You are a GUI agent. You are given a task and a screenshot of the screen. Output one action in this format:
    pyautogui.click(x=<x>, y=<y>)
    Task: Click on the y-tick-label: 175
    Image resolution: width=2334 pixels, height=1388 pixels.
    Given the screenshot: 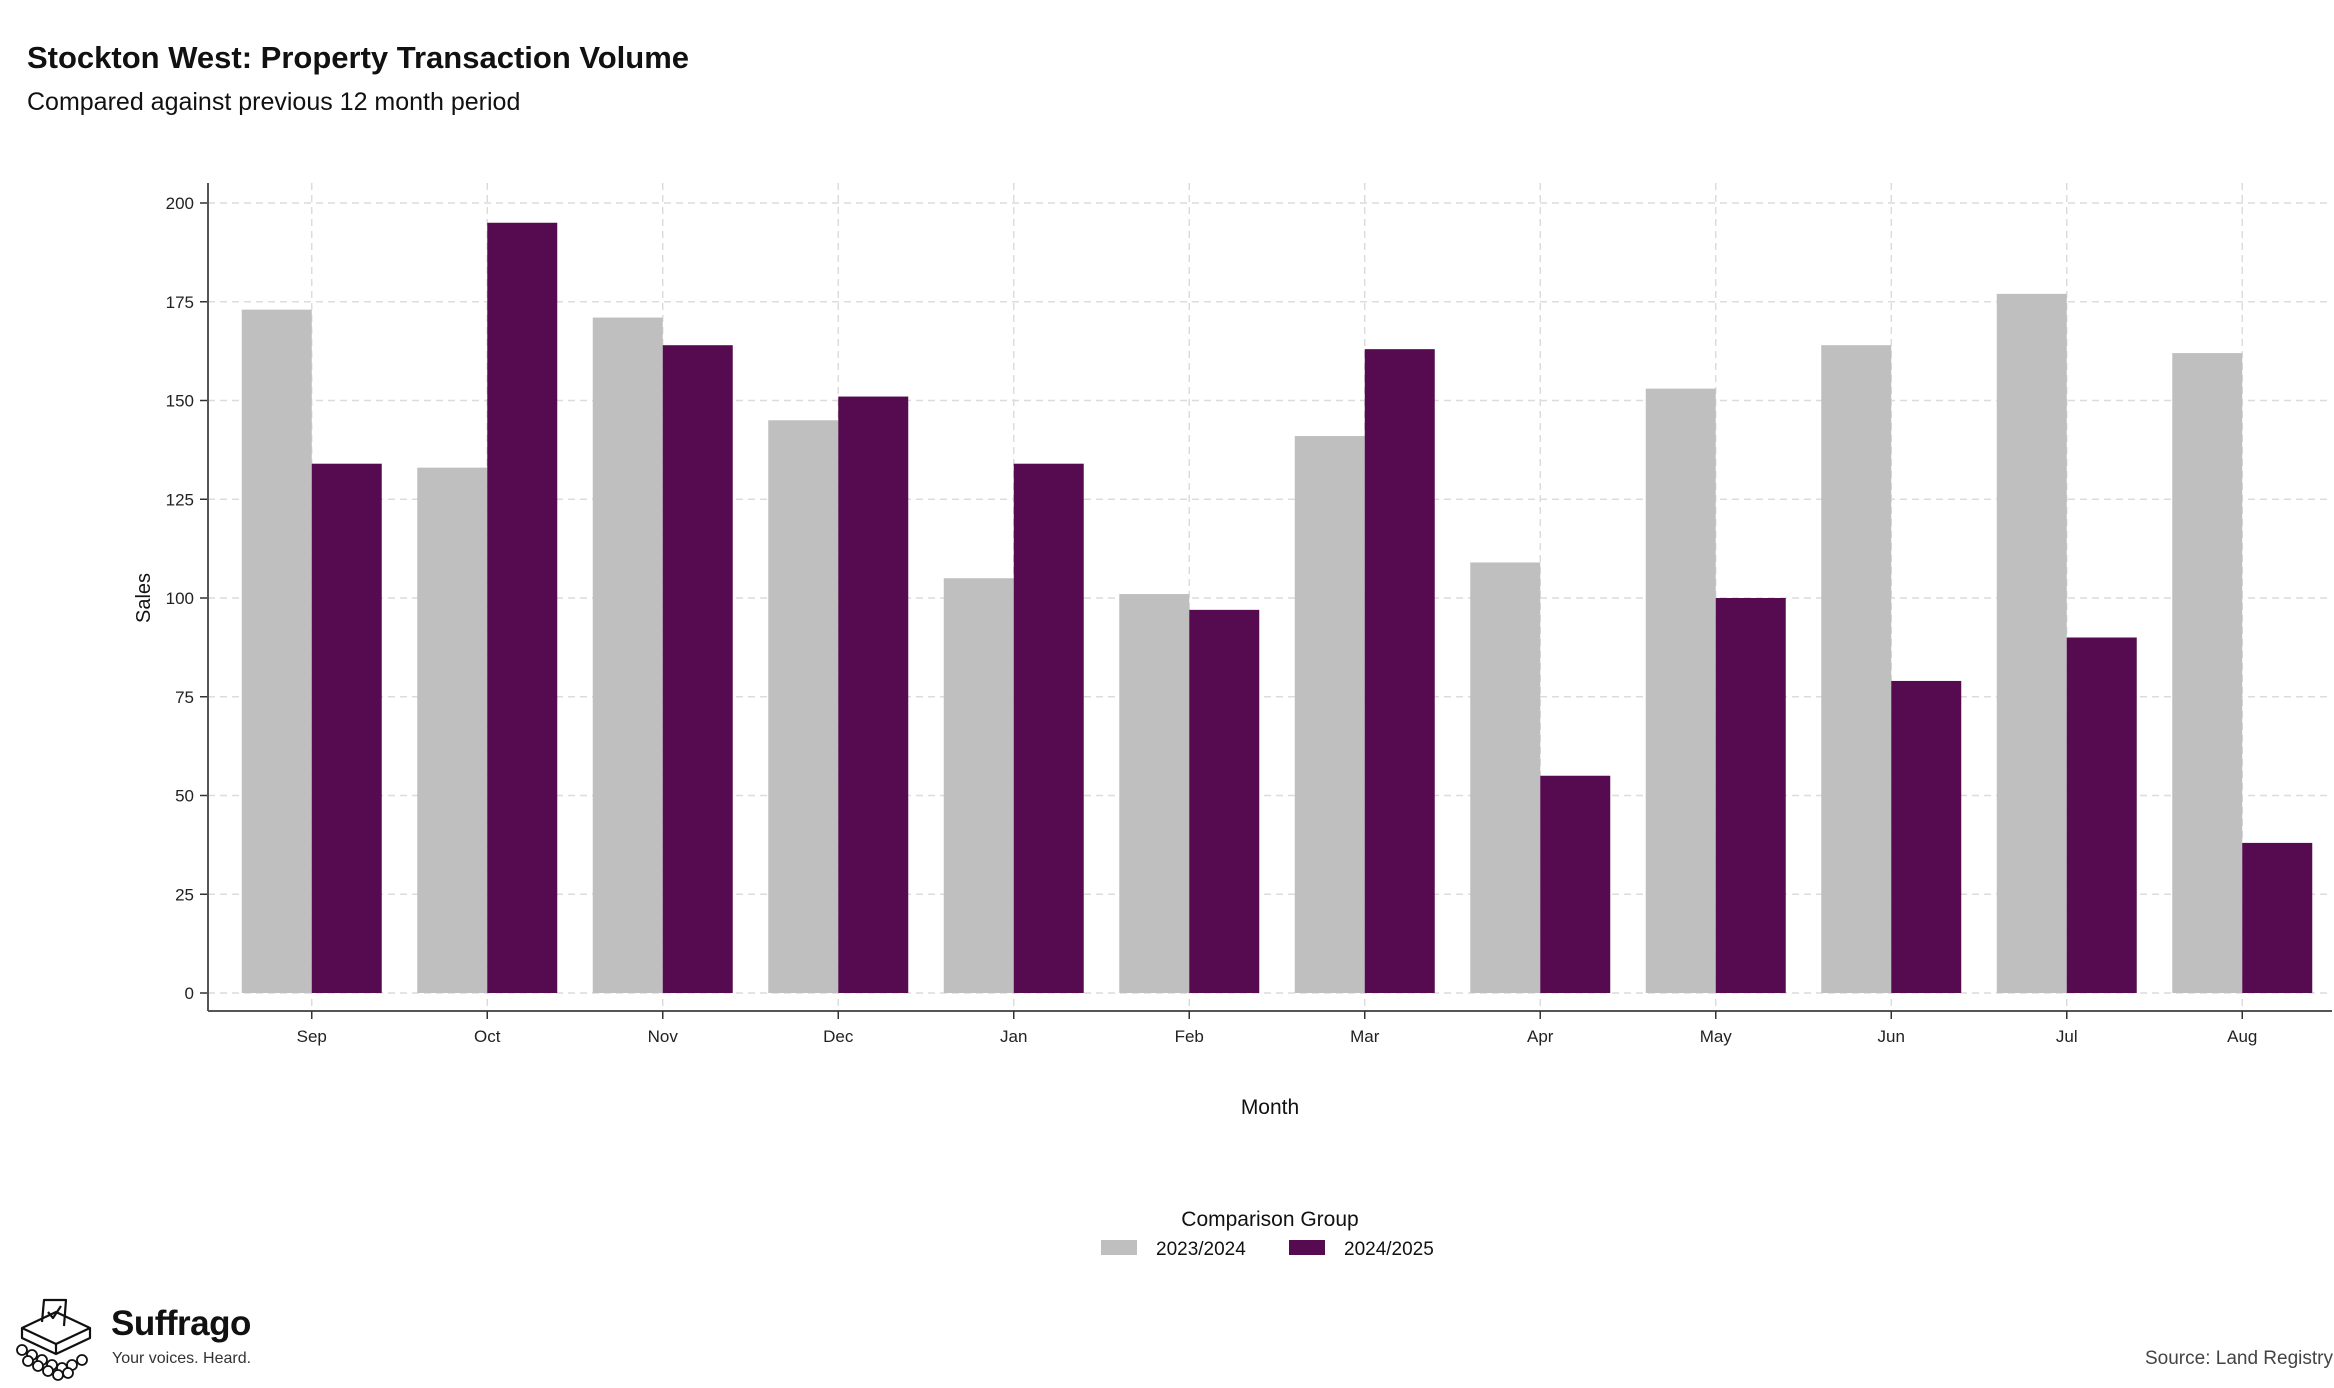 What is the action you would take?
    pyautogui.click(x=180, y=302)
    